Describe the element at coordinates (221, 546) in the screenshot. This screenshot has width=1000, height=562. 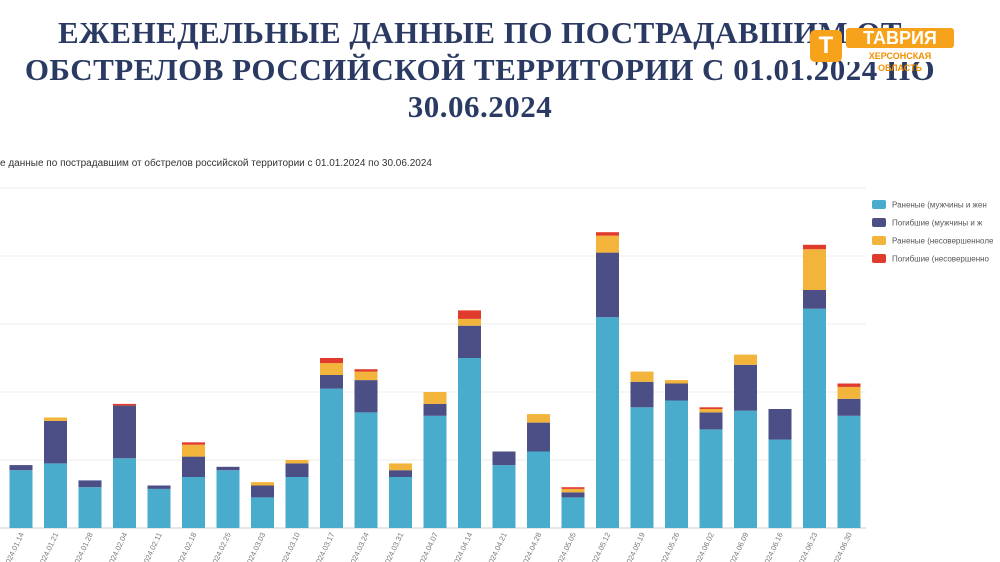
I see `x-tick-label: 2024.02.25` at that location.